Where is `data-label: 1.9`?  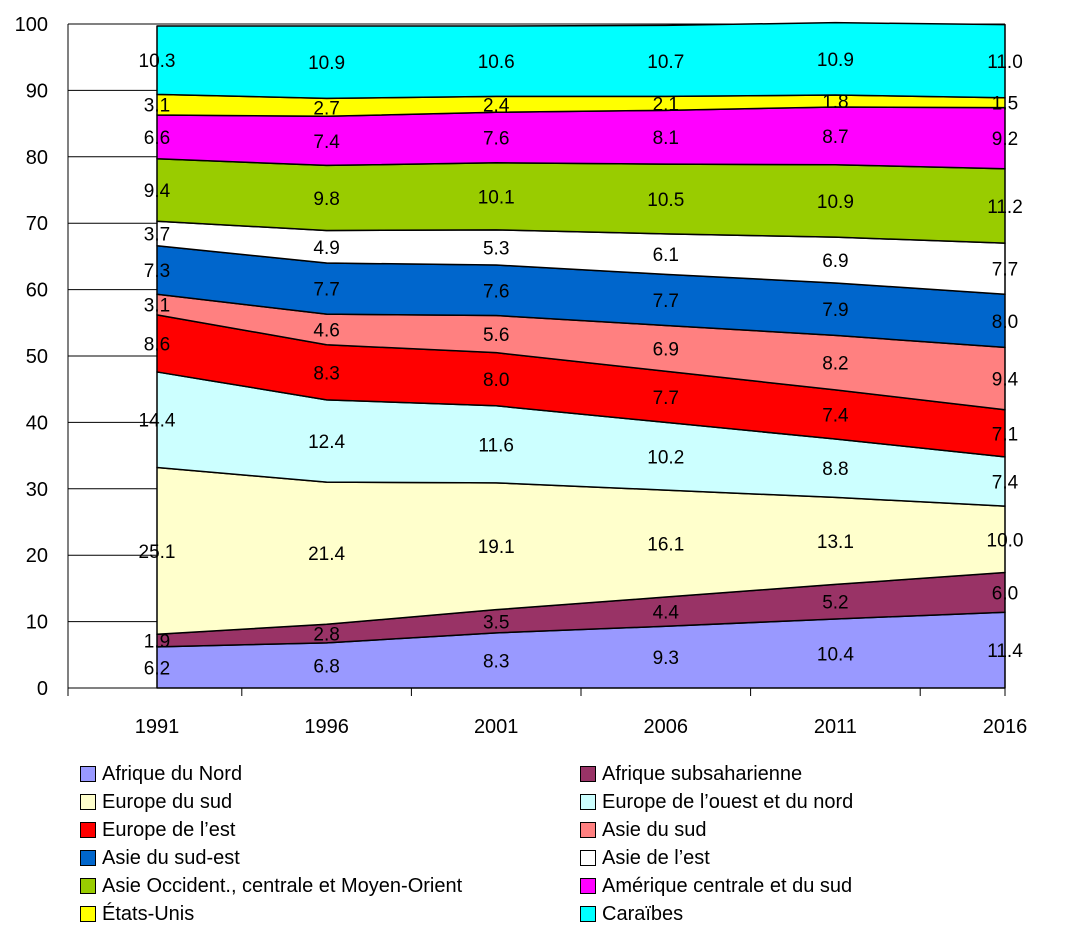 data-label: 1.9 is located at coordinates (157, 642).